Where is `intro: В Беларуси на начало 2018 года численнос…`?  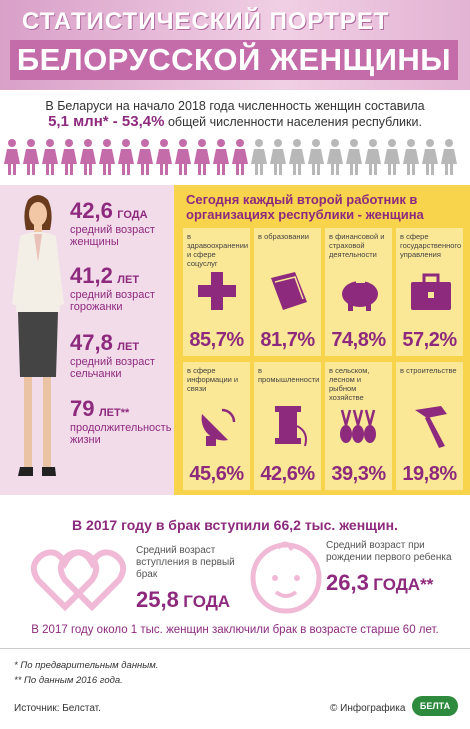
intro: В Беларуси на начало 2018 года численнос… is located at coordinates (235, 114).